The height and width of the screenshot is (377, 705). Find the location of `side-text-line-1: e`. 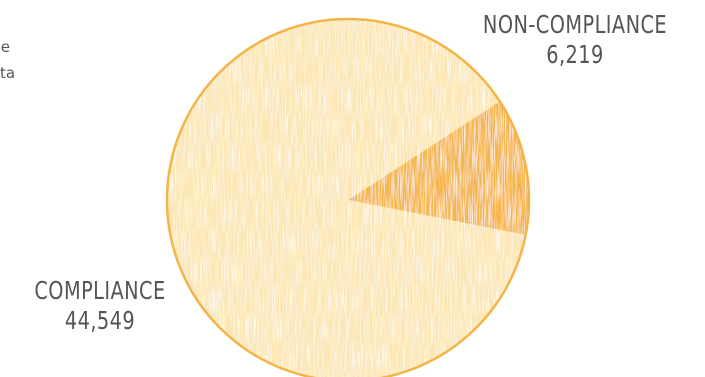

side-text-line-1: e is located at coordinates (5, 47).